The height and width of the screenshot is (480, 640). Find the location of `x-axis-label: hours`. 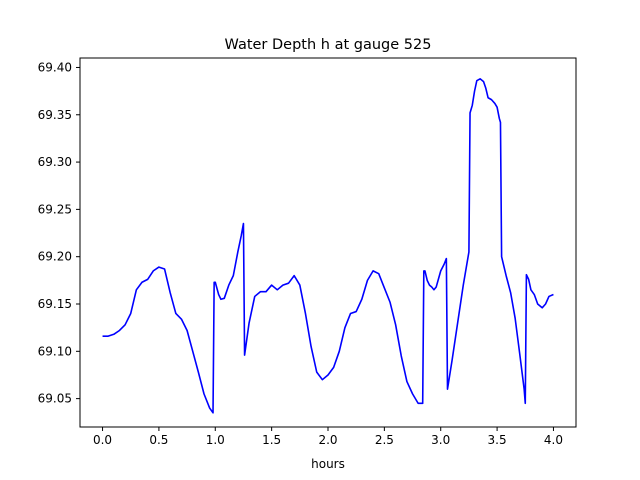

x-axis-label: hours is located at coordinates (328, 464).